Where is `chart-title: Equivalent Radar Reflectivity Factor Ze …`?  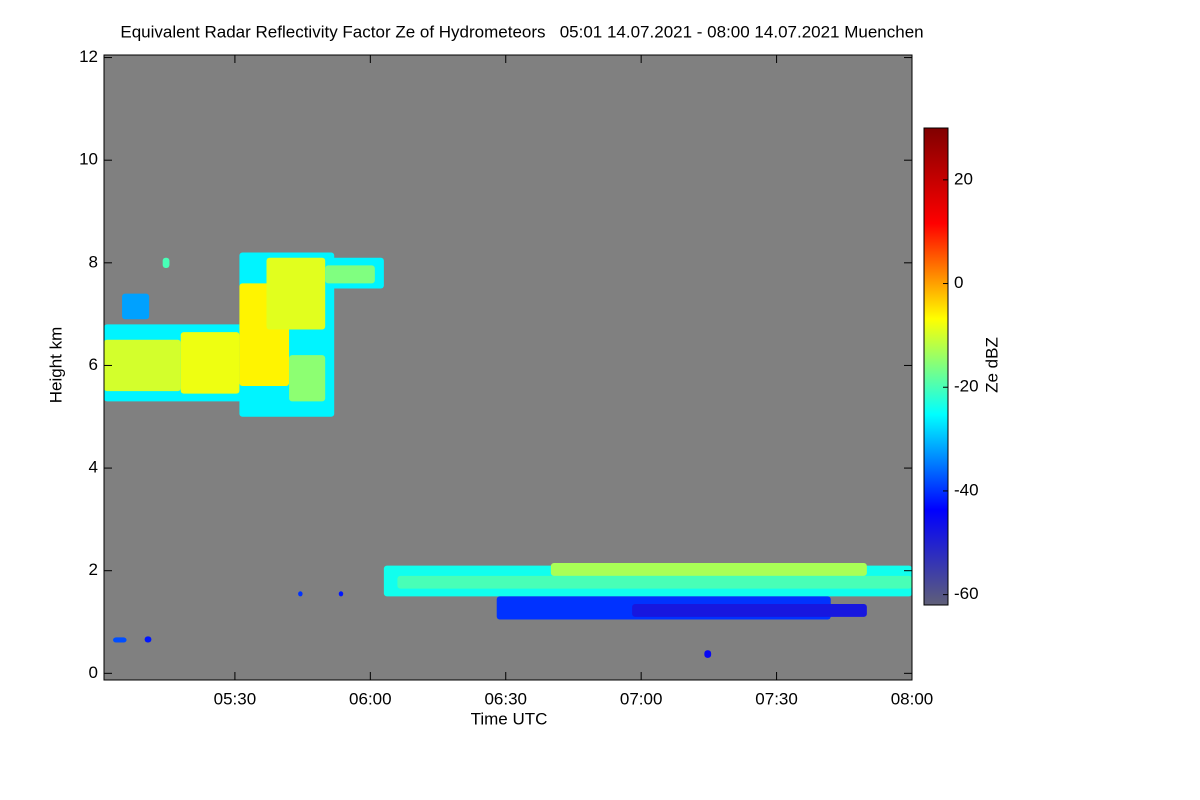
chart-title: Equivalent Radar Reflectivity Factor Ze … is located at coordinates (521, 31).